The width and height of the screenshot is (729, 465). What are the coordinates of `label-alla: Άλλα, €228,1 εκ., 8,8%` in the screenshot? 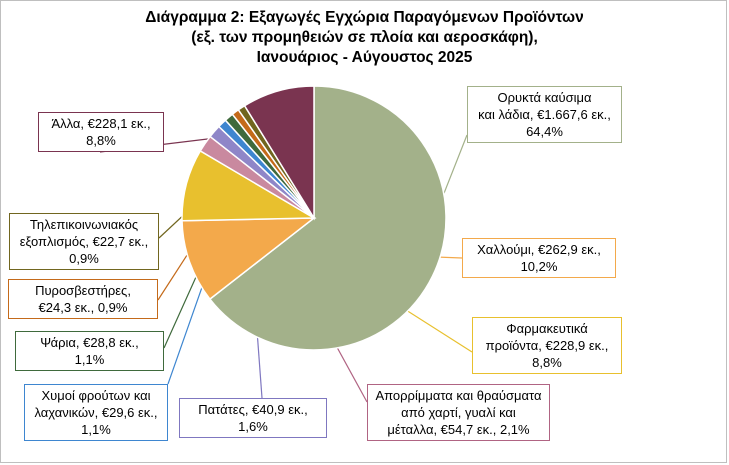 It's located at (101, 132).